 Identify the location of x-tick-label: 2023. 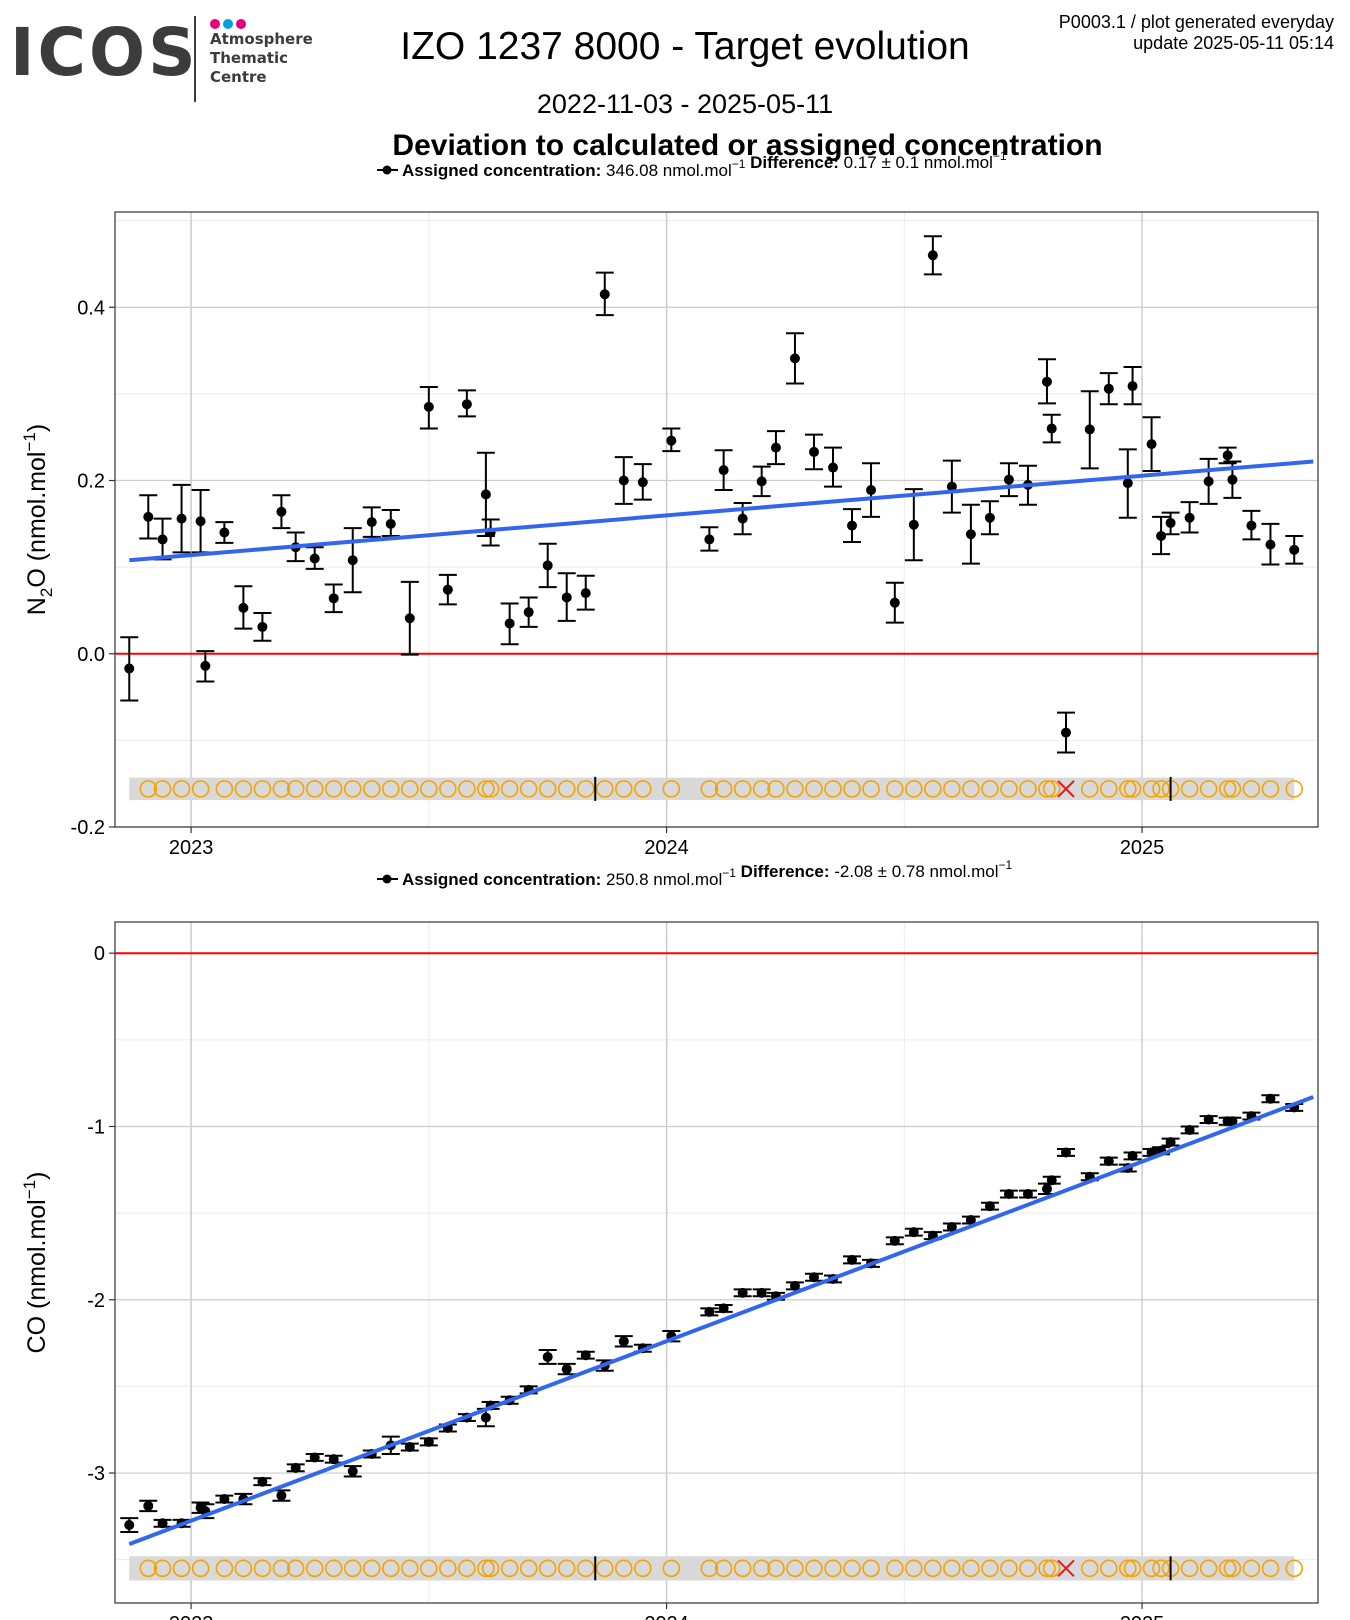
(191, 1616).